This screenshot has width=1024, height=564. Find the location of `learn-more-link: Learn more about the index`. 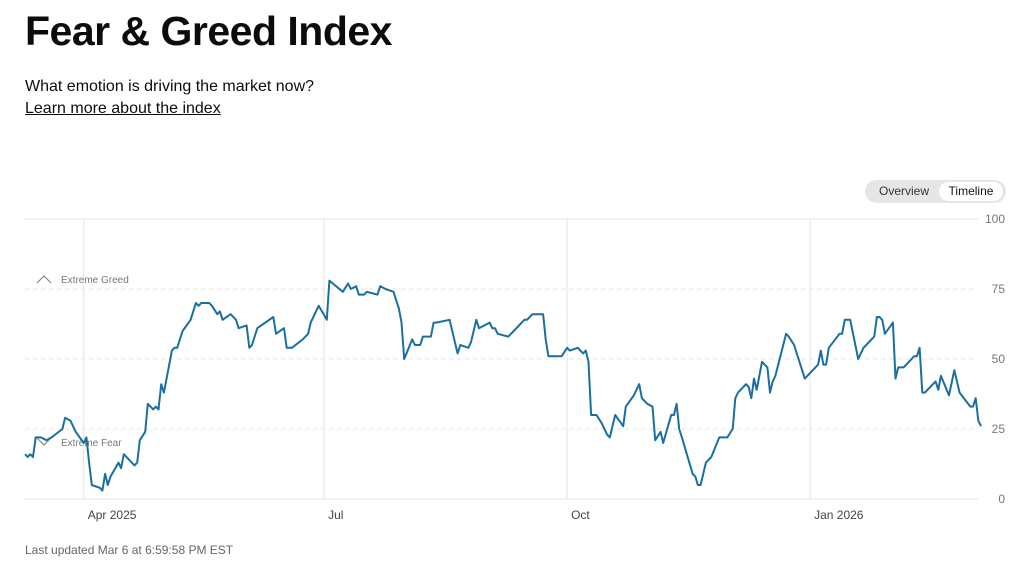

learn-more-link: Learn more about the index is located at coordinates (123, 108).